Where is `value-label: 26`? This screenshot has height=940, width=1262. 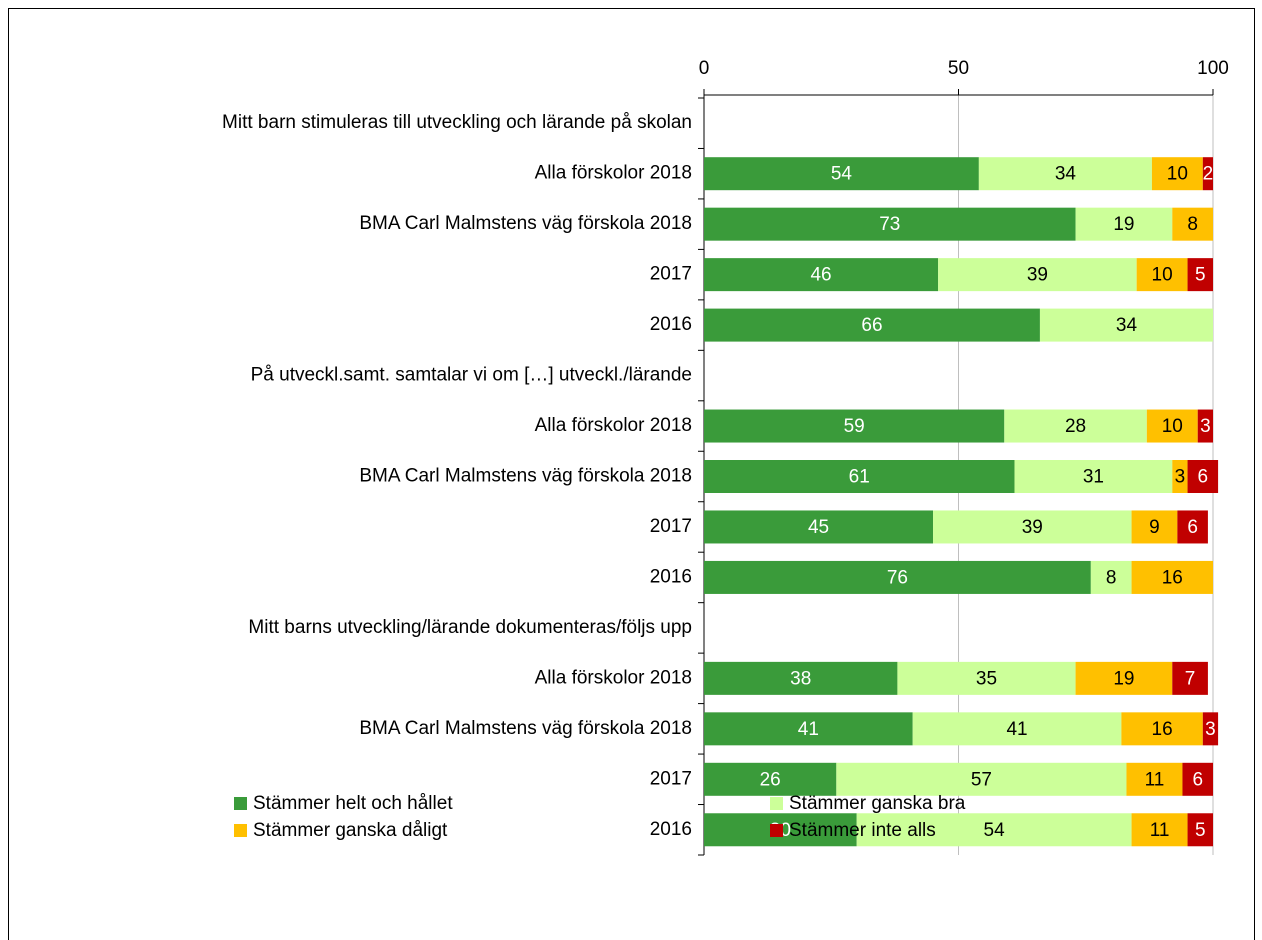 value-label: 26 is located at coordinates (770, 779).